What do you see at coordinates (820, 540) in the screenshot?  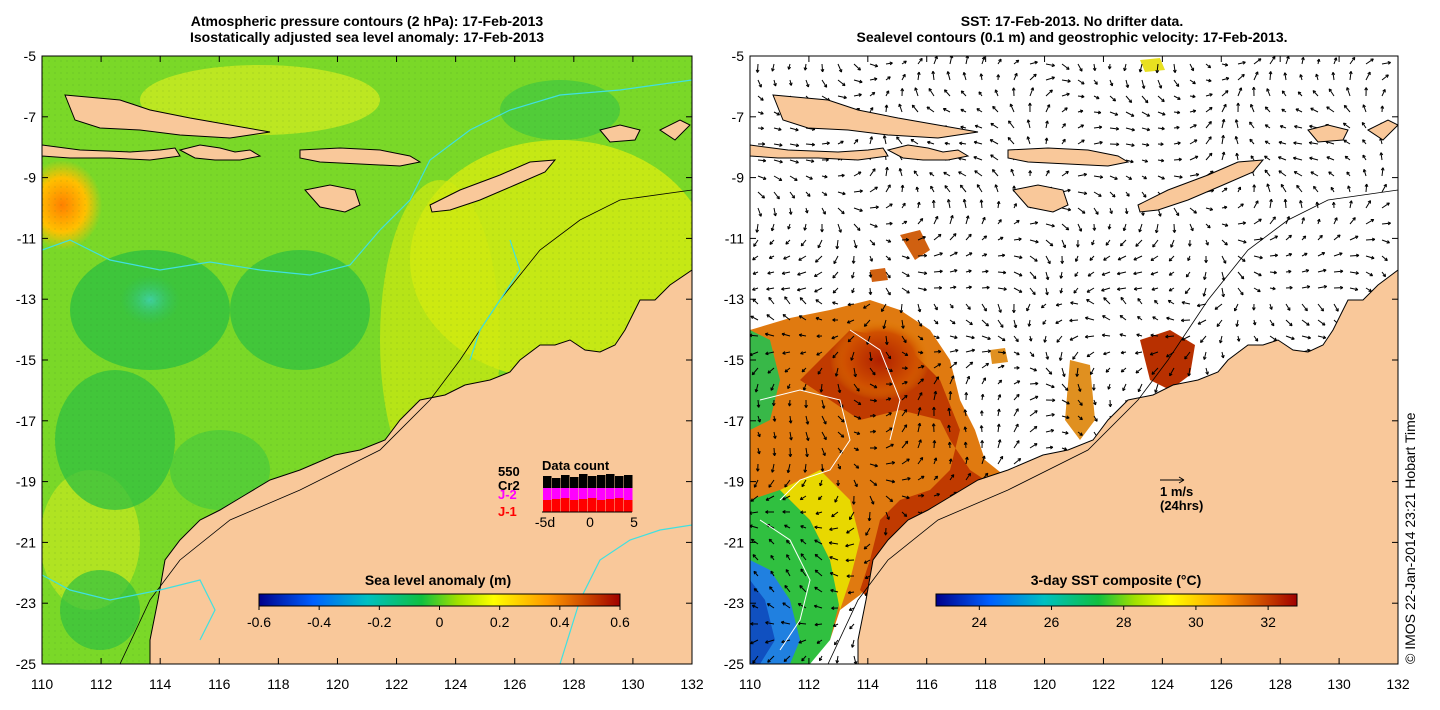 I see `sst-yellow-band` at bounding box center [820, 540].